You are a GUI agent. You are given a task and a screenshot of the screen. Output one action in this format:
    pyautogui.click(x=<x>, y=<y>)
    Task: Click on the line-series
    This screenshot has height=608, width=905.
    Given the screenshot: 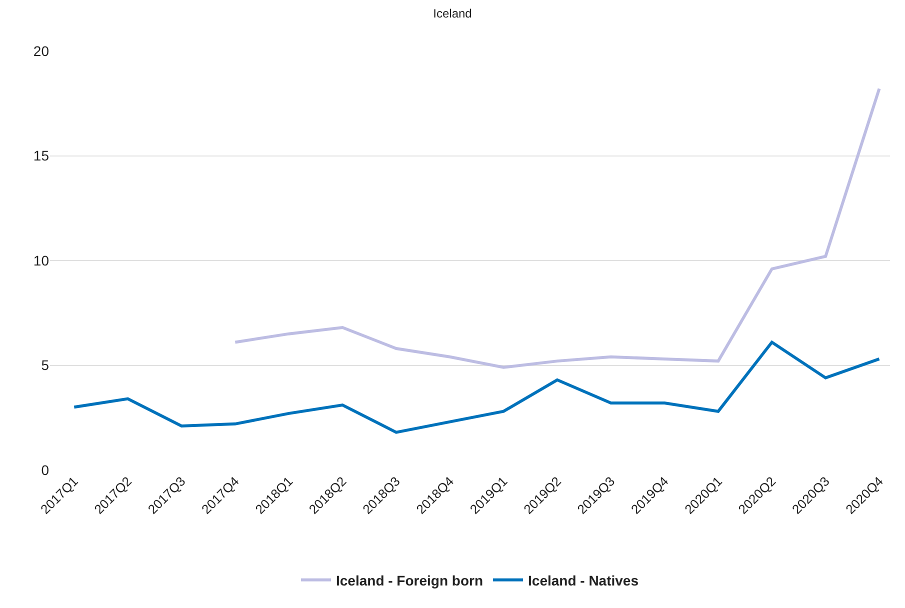 What is the action you would take?
    pyautogui.click(x=476, y=387)
    